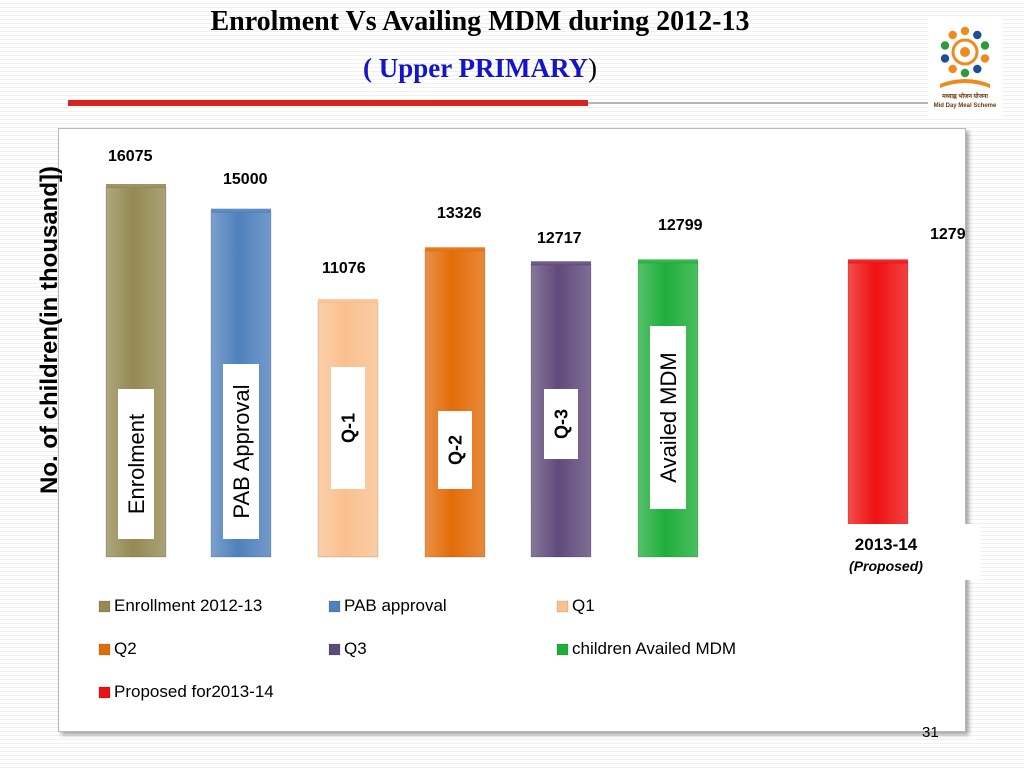 The image size is (1024, 768). Describe the element at coordinates (930, 732) in the screenshot. I see `page-number: 31` at that location.